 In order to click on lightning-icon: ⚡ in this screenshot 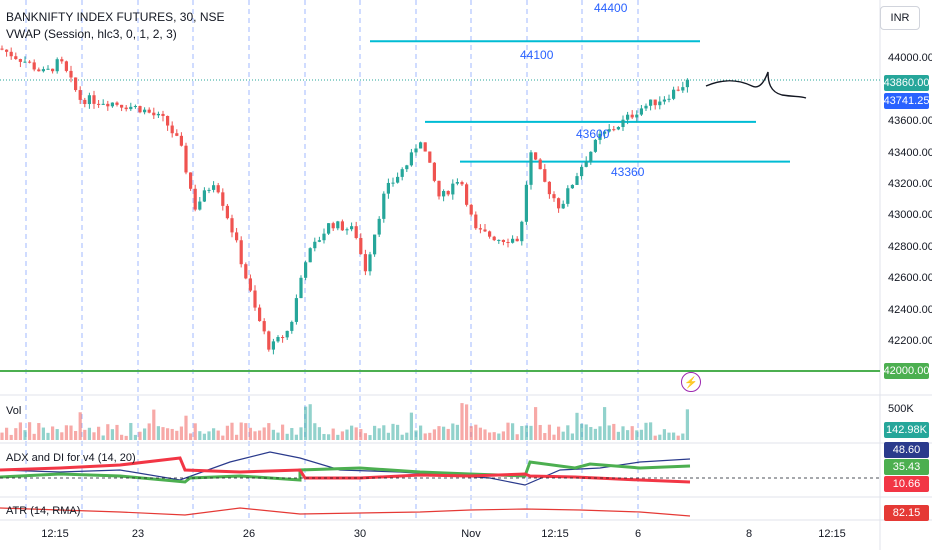, I will do `click(691, 382)`.